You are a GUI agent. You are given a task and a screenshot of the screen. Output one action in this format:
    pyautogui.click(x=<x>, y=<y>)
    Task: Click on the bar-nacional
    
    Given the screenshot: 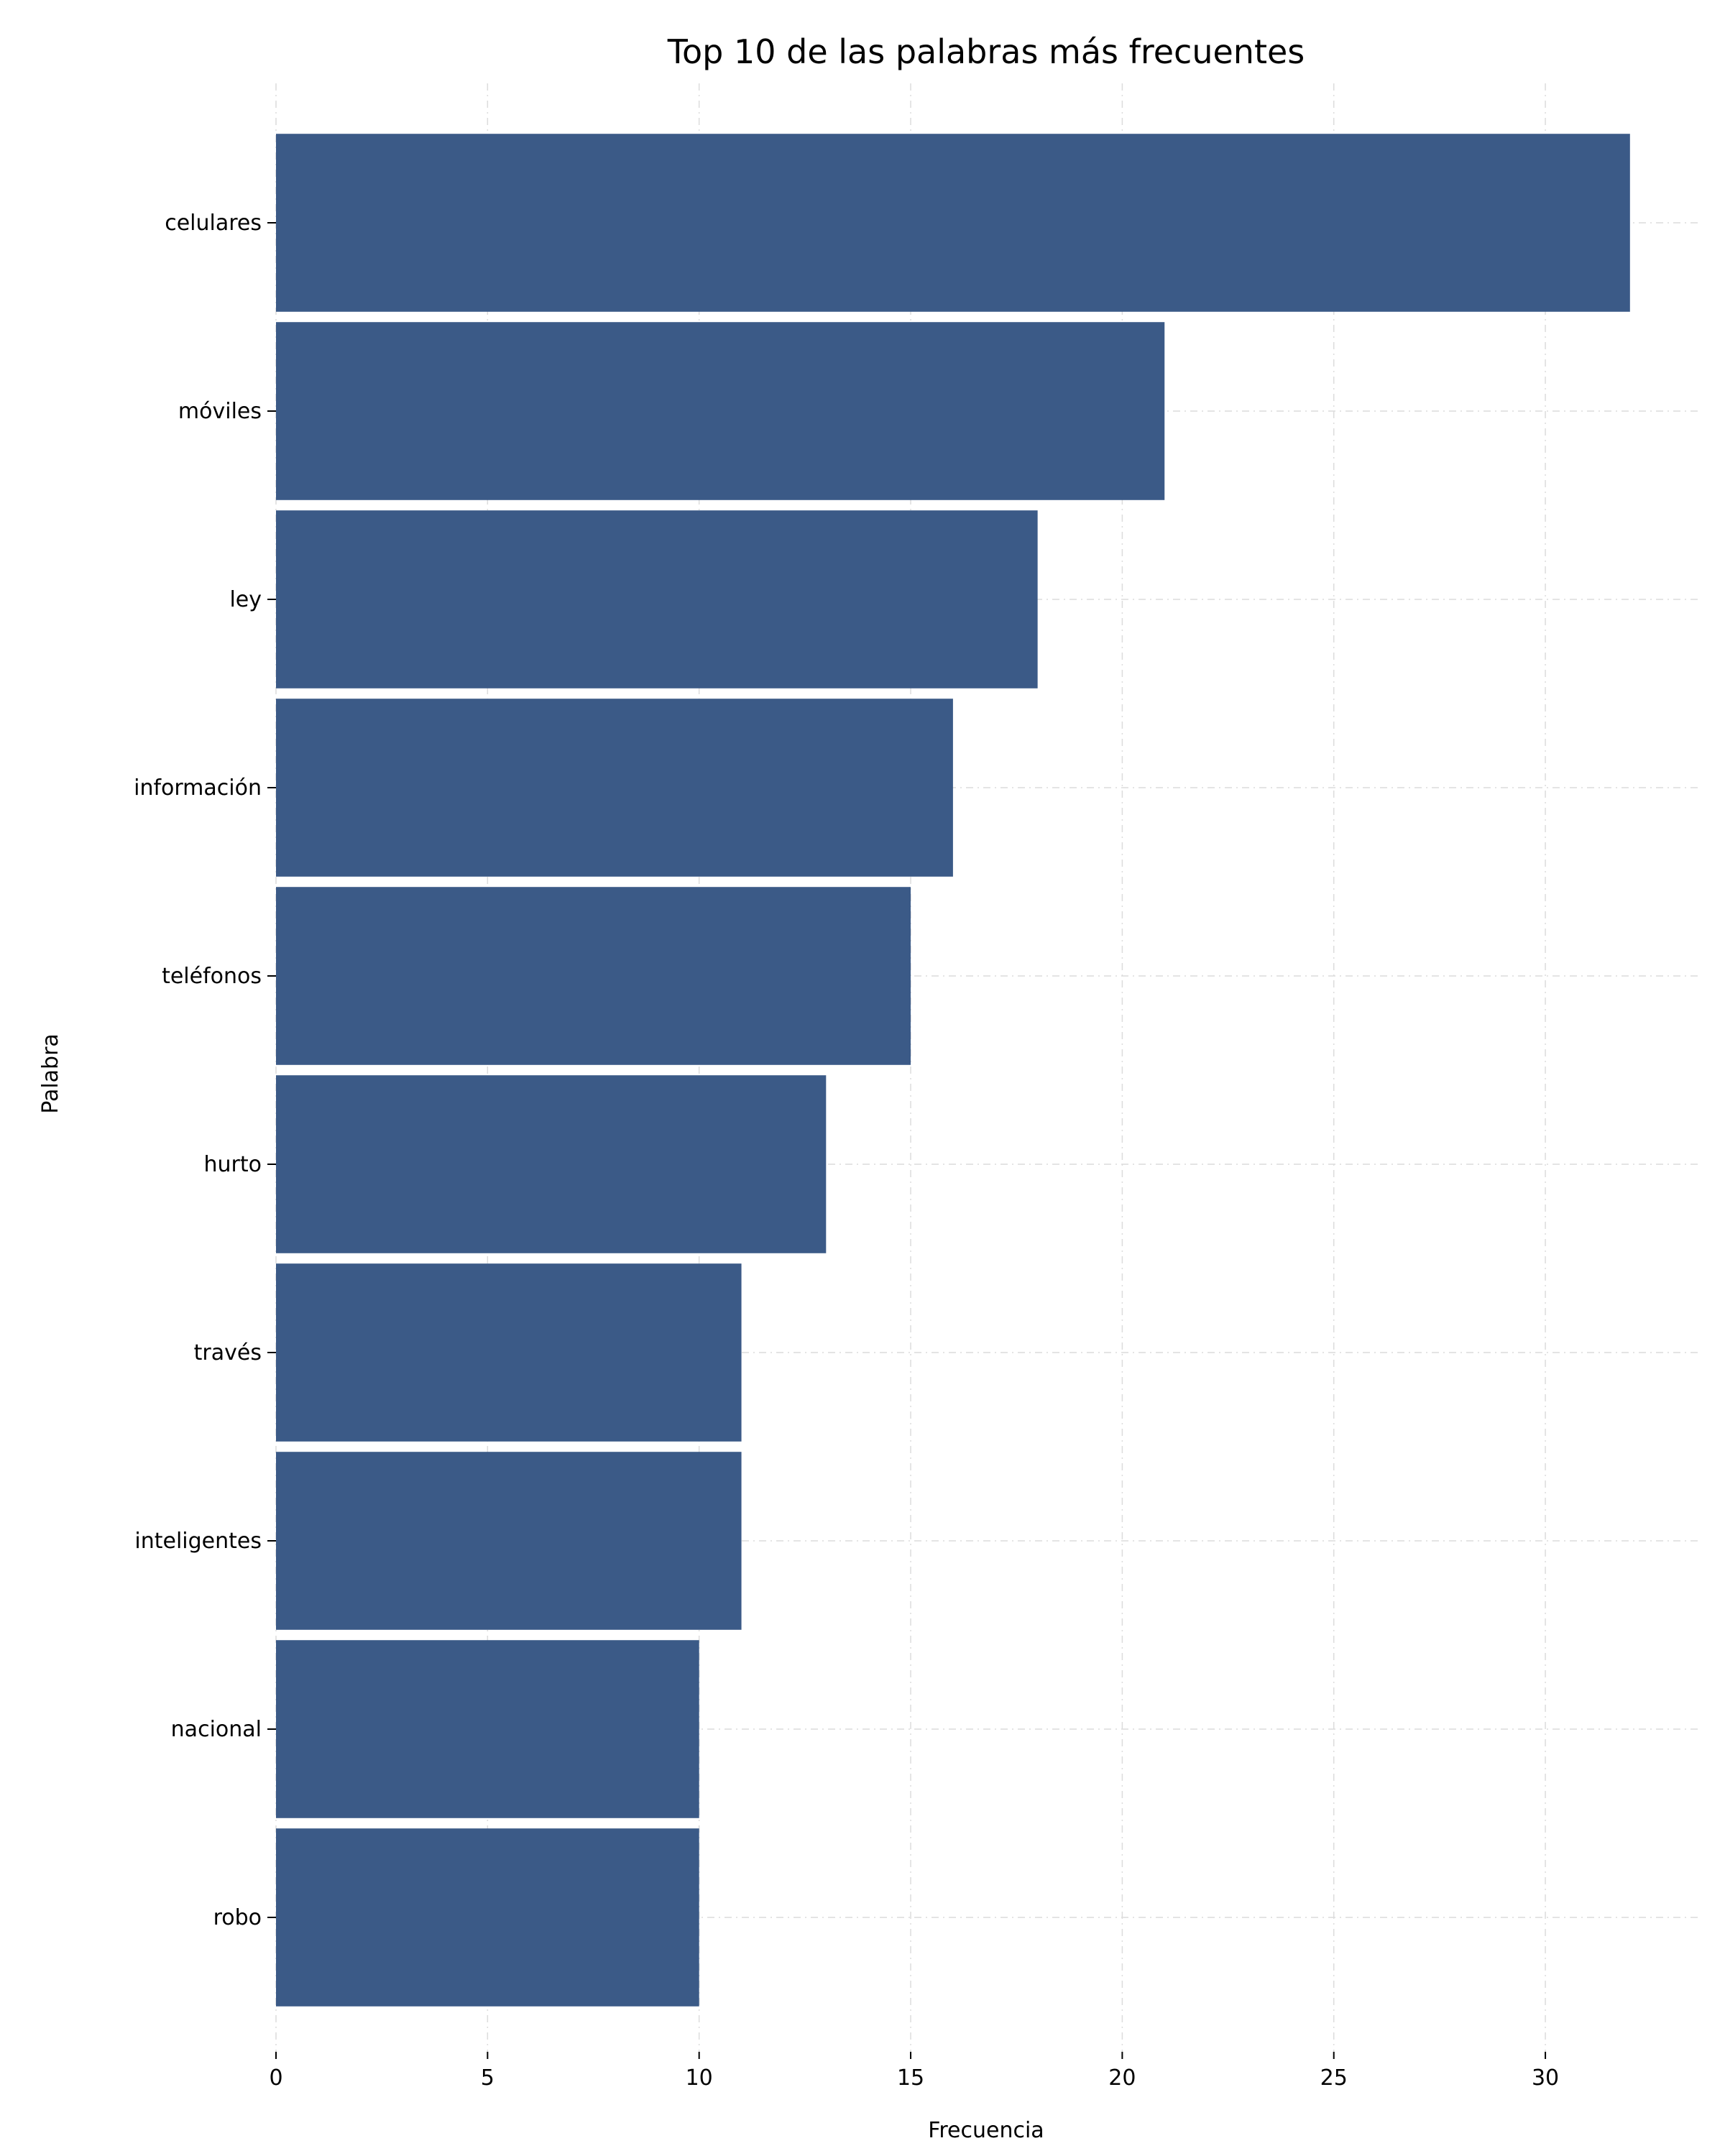 What is the action you would take?
    pyautogui.click(x=487, y=1729)
    